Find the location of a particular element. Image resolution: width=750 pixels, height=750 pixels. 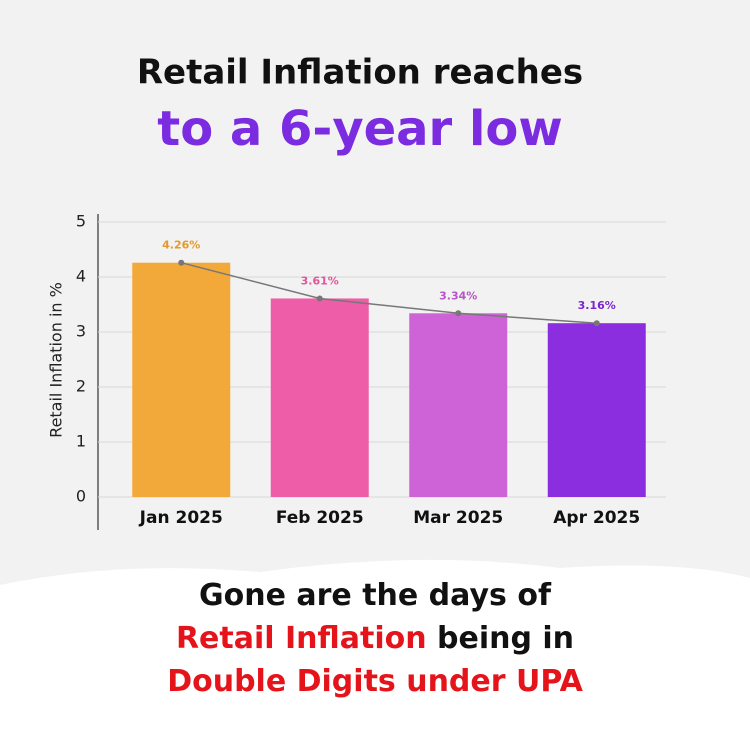

footer-line: Retail Inflation being in is located at coordinates (375, 638).